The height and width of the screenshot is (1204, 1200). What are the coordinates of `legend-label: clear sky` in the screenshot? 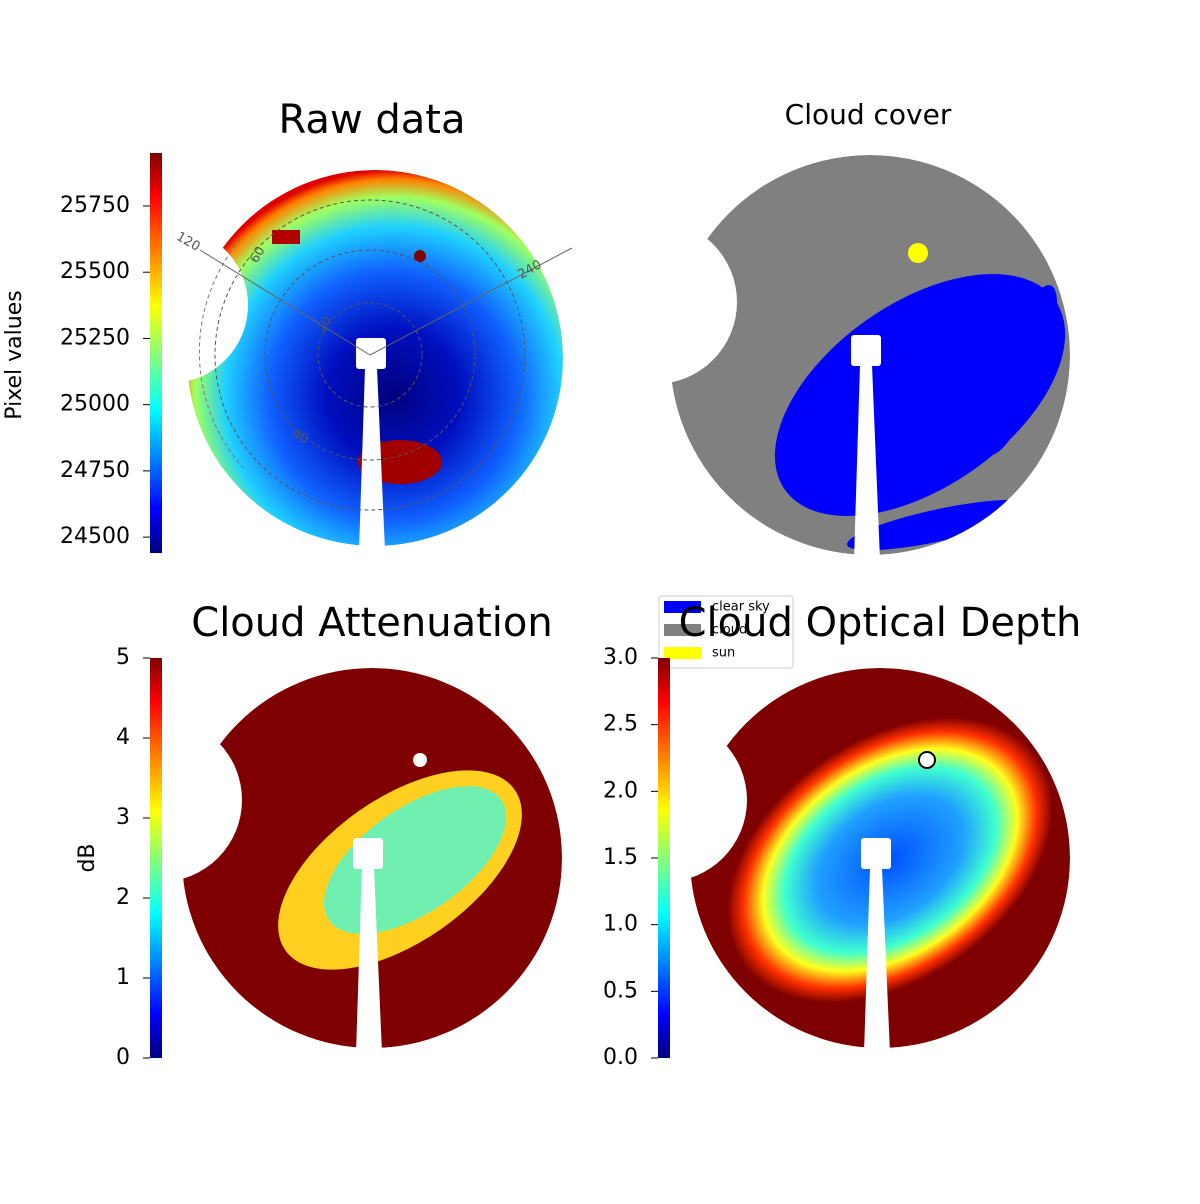 It's located at (741, 607).